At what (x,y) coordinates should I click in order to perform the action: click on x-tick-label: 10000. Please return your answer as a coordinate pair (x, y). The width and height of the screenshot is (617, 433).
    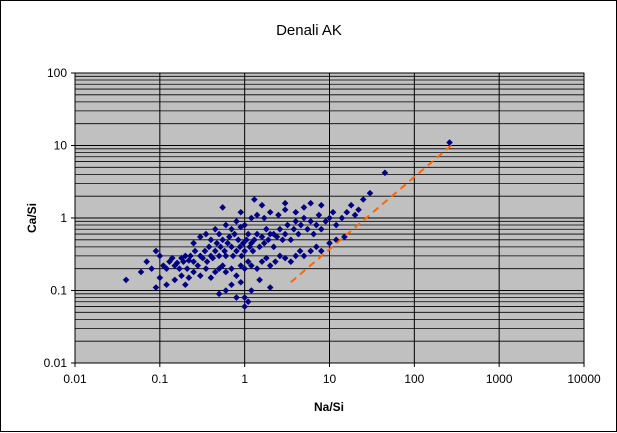
    Looking at the image, I should click on (584, 379).